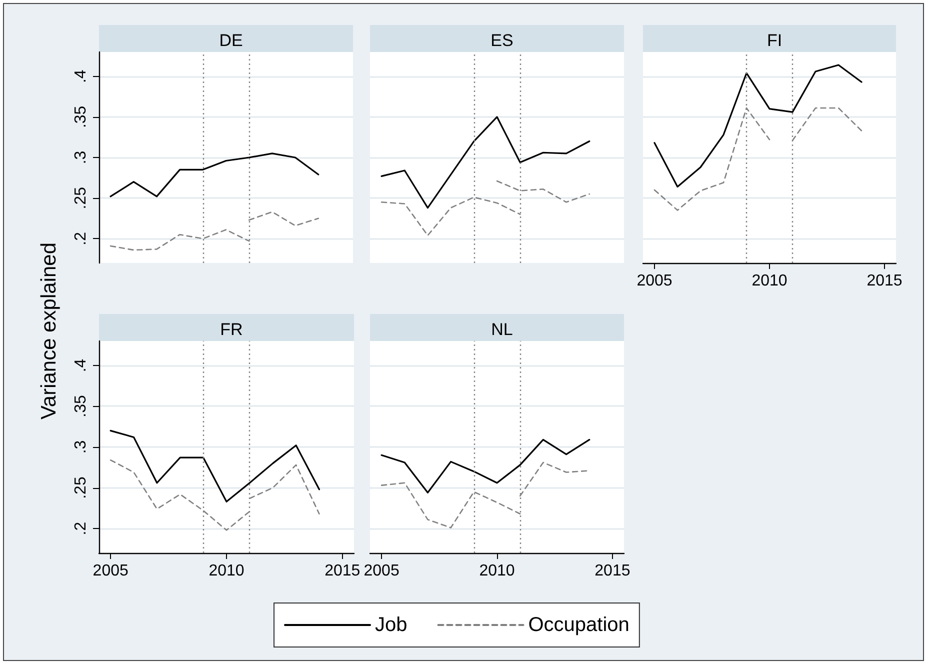  What do you see at coordinates (49, 331) in the screenshot?
I see `y-axis-title: Variance explained` at bounding box center [49, 331].